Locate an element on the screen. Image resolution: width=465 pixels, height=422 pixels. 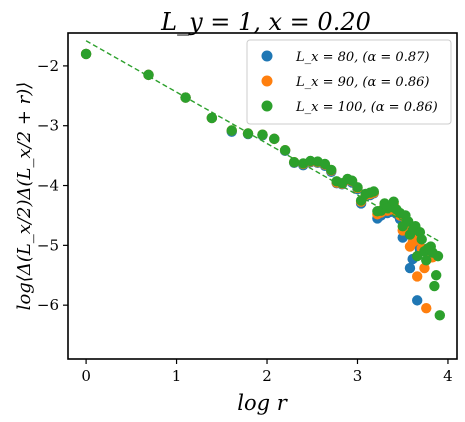
y-tick-label: −5 is located at coordinates (48, 245).